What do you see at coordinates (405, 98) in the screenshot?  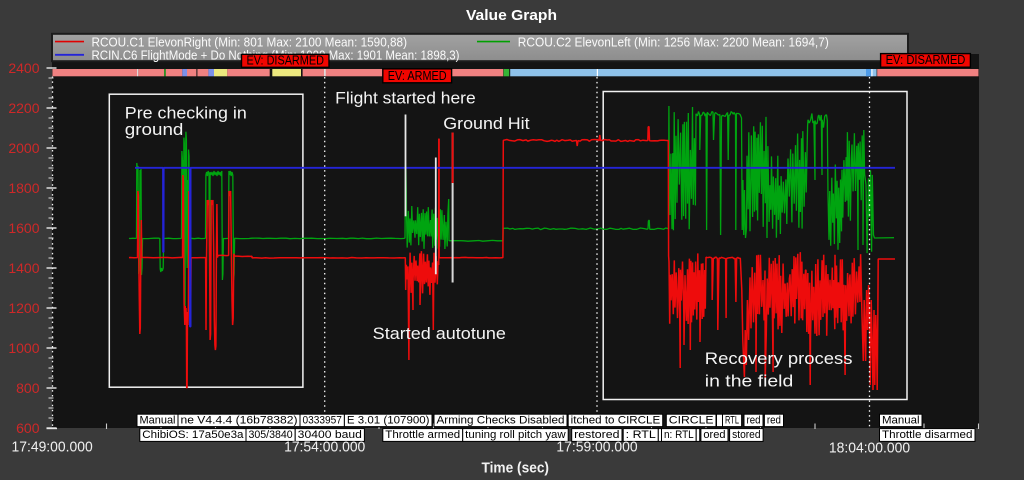 I see `svg-text: Flight started here` at bounding box center [405, 98].